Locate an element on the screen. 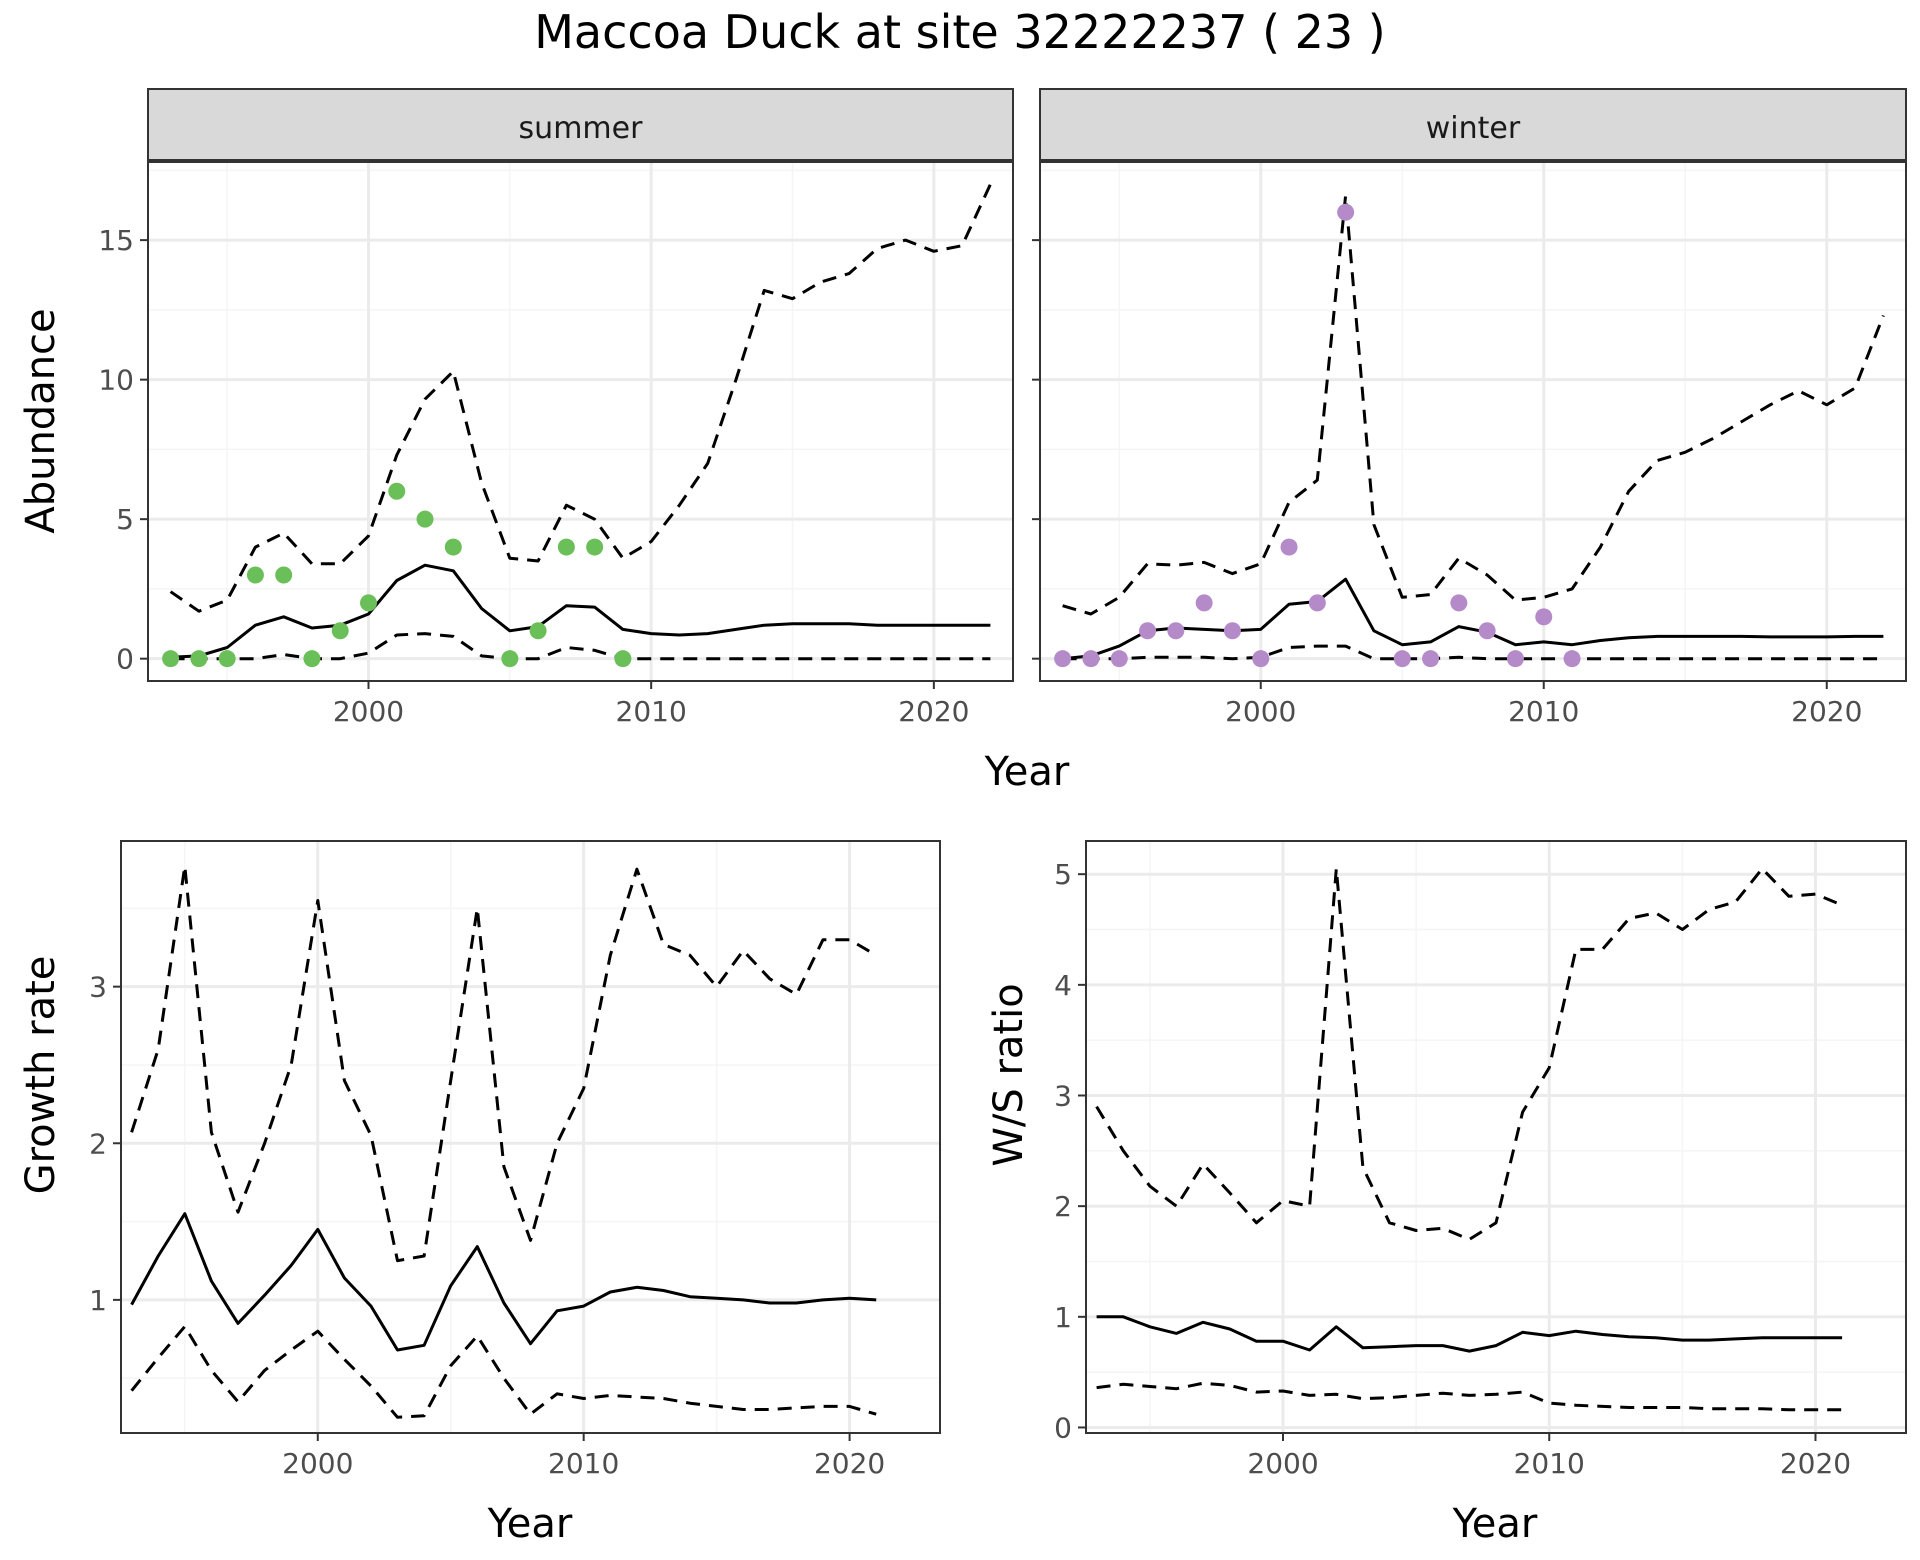 The image size is (1920, 1560). chart-title: Maccoa Duck at site 32222237 ( 23 ) is located at coordinates (960, 32).